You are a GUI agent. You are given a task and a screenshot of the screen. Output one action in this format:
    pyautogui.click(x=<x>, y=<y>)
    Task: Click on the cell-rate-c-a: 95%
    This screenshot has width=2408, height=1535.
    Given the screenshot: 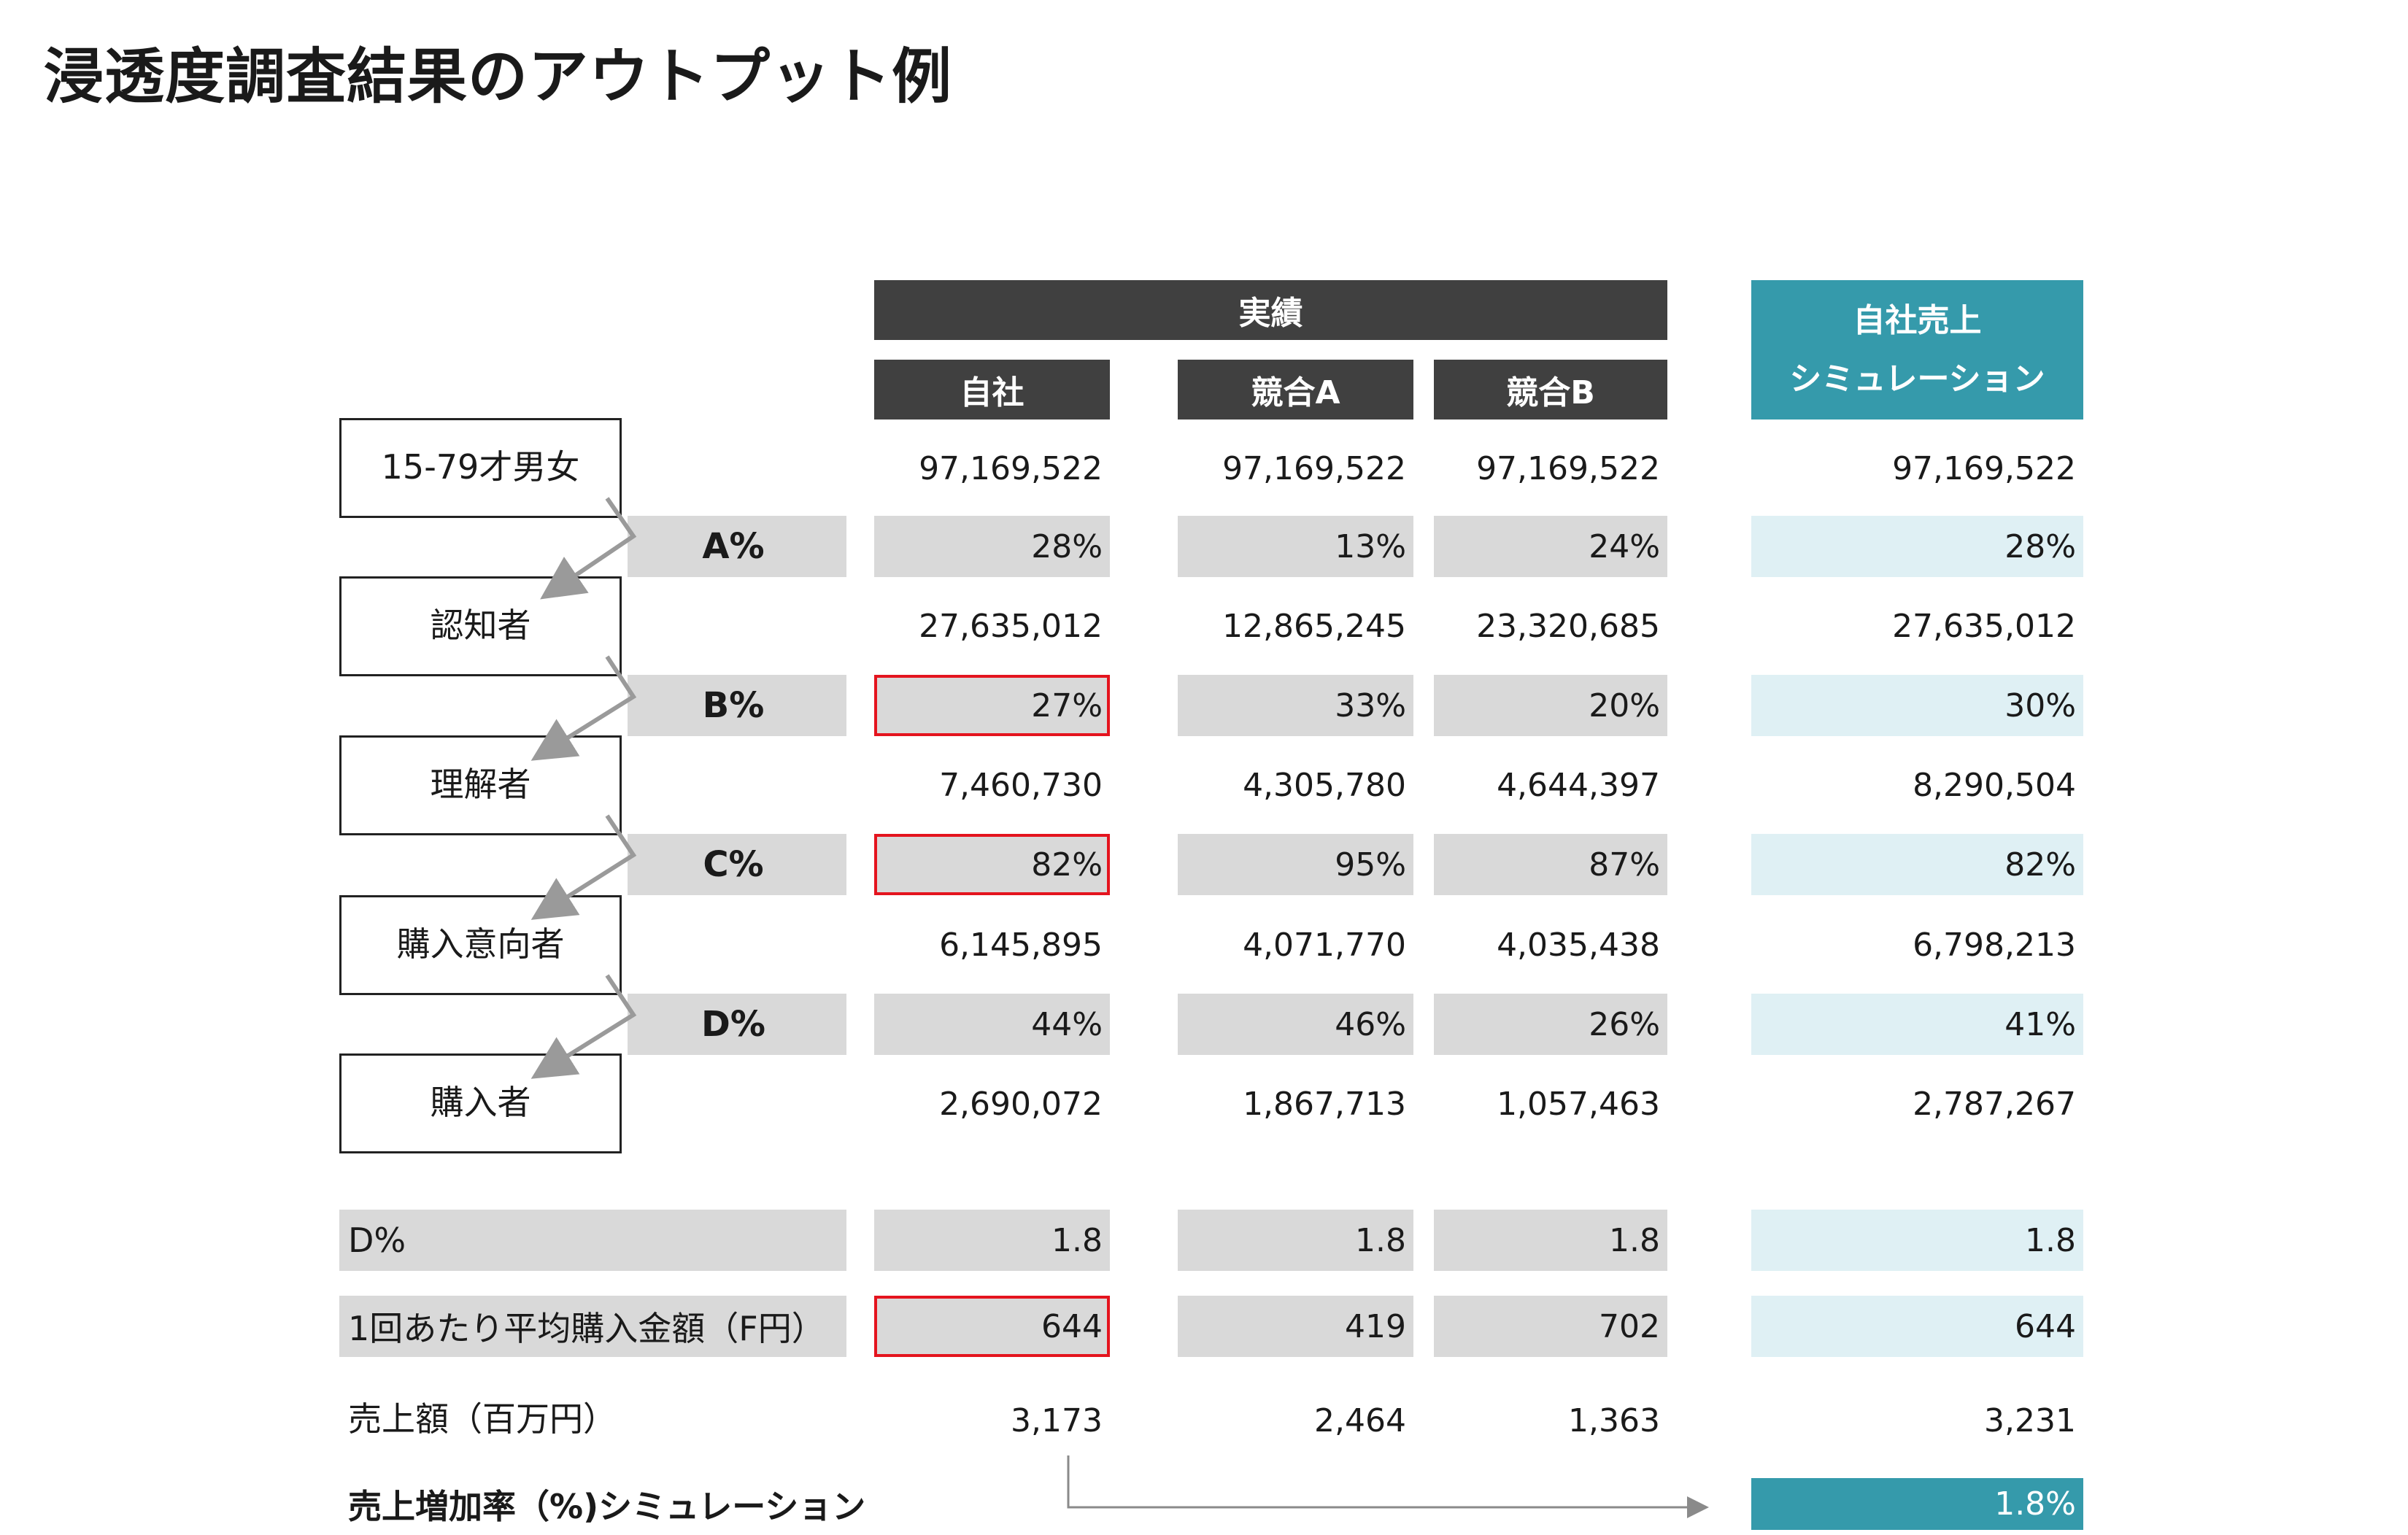 What is the action you would take?
    pyautogui.click(x=1295, y=864)
    